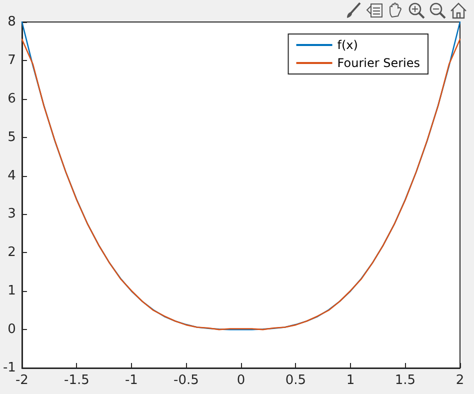 The width and height of the screenshot is (474, 394). Describe the element at coordinates (131, 380) in the screenshot. I see `x-tick-label: -1` at that location.